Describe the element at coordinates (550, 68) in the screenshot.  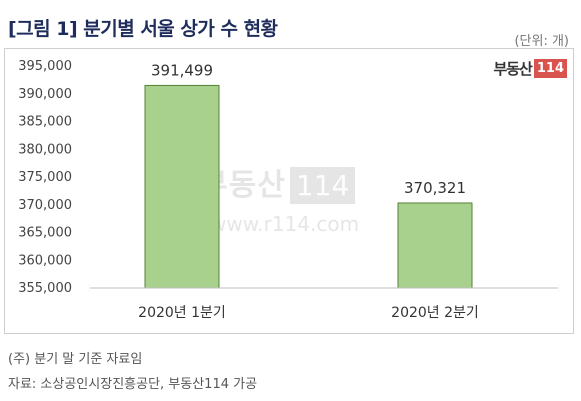
I see `brand-logo-number: 114` at that location.